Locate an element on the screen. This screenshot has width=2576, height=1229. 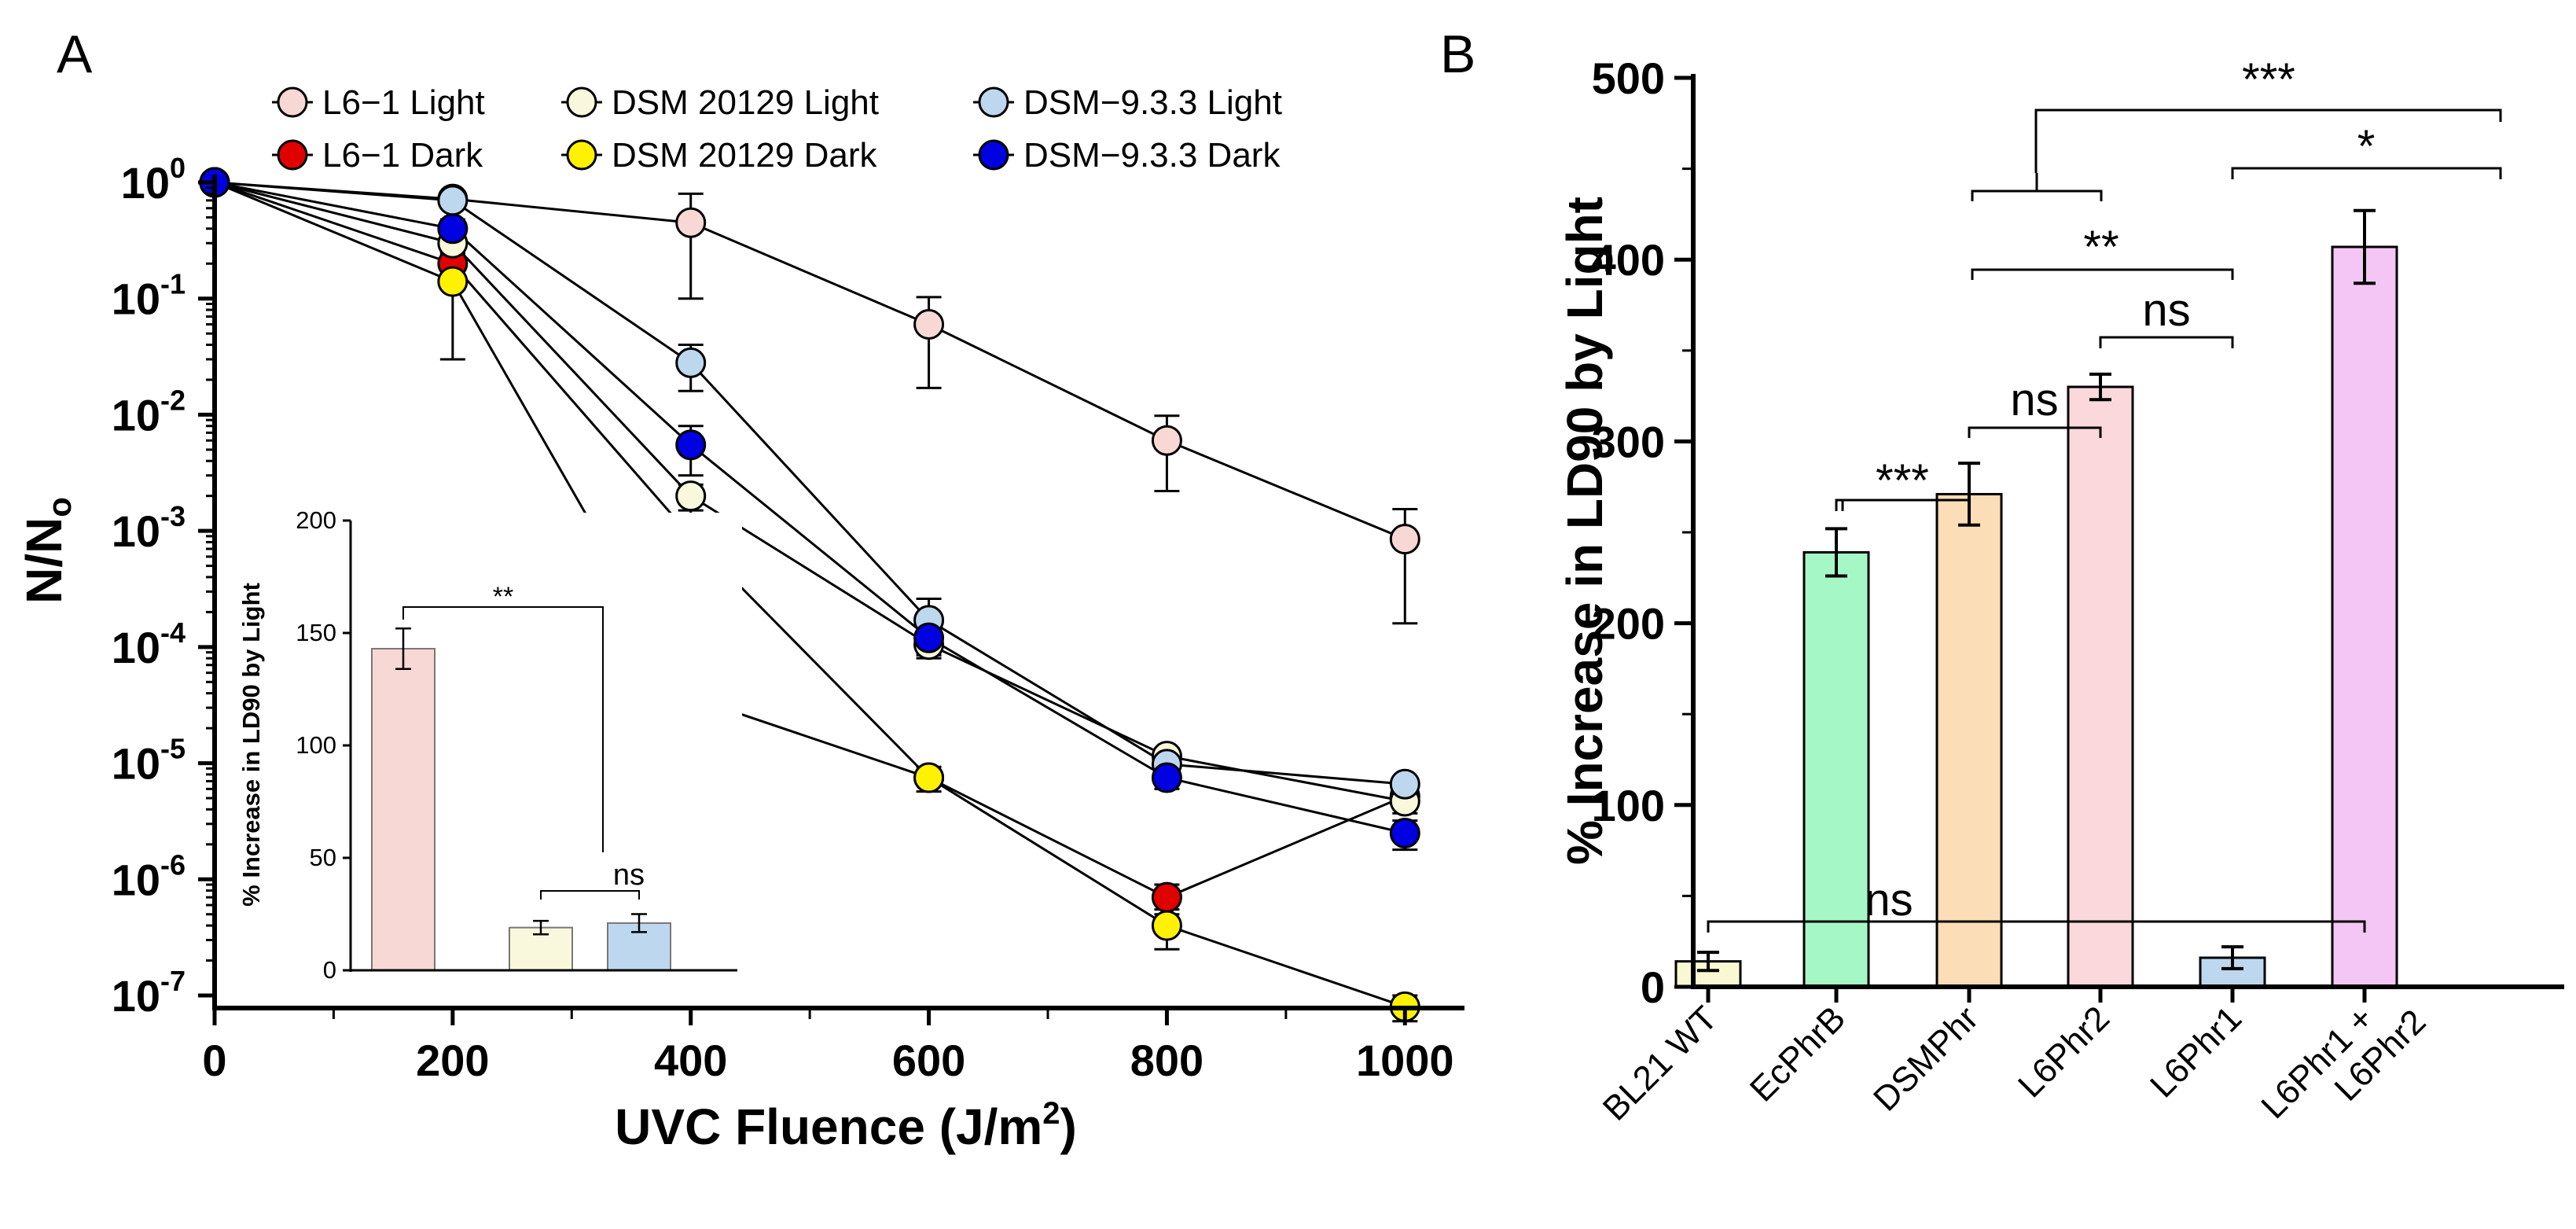
inset-background is located at coordinates (522, 748).